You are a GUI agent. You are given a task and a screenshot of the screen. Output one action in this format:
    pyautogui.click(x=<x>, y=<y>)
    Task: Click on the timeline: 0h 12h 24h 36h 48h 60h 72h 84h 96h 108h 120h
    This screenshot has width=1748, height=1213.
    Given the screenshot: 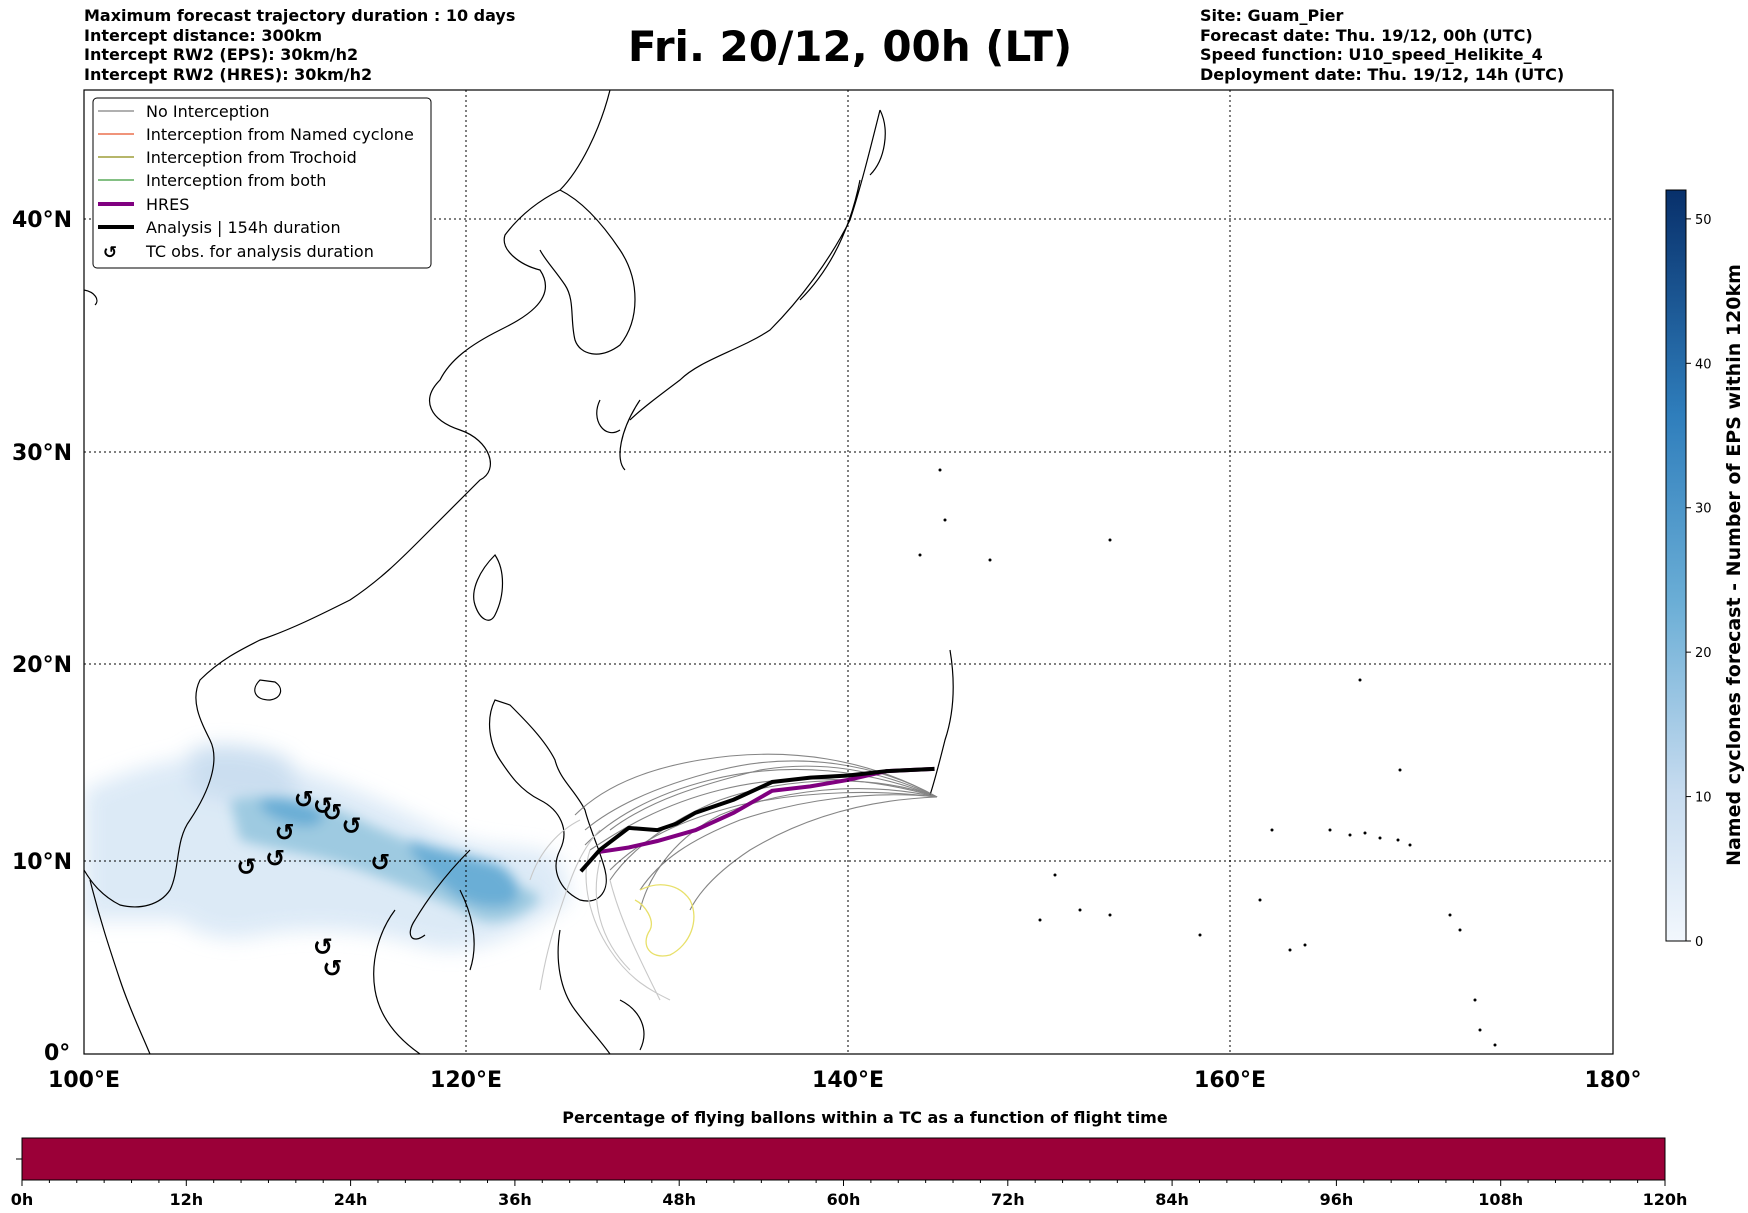 What is the action you would take?
    pyautogui.click(x=849, y=1173)
    